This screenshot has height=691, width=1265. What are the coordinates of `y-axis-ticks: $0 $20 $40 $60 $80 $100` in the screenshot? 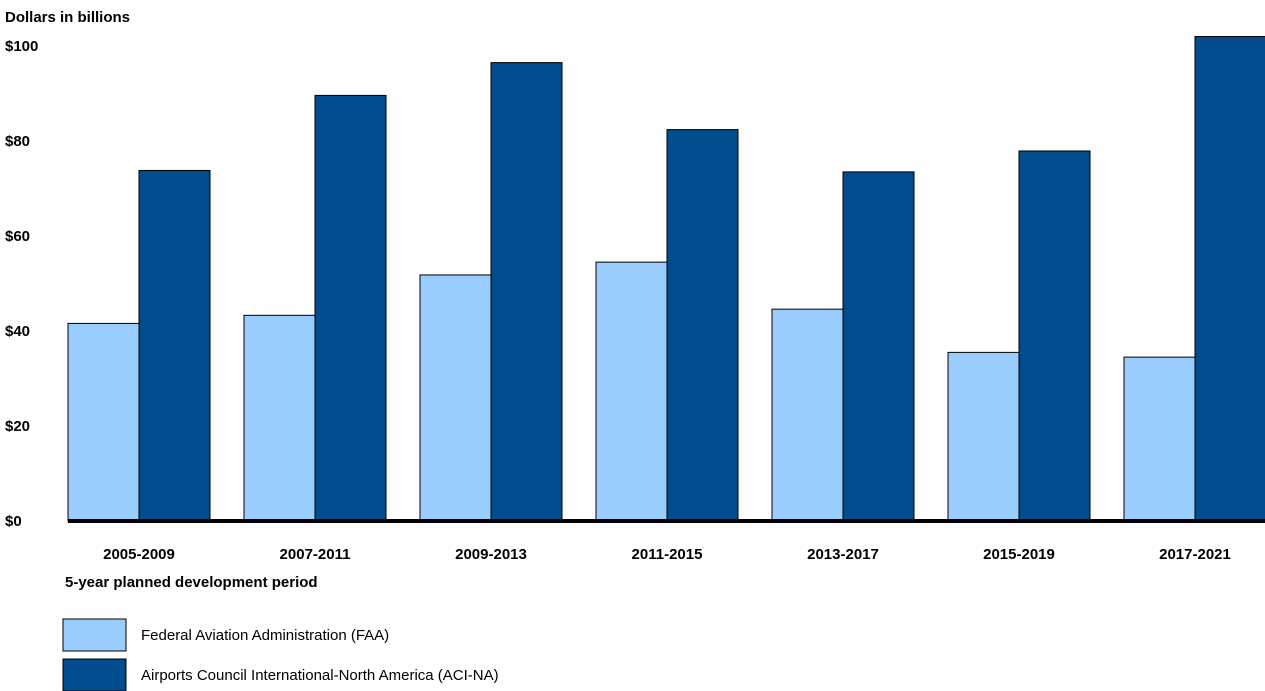 It's located at (21, 284).